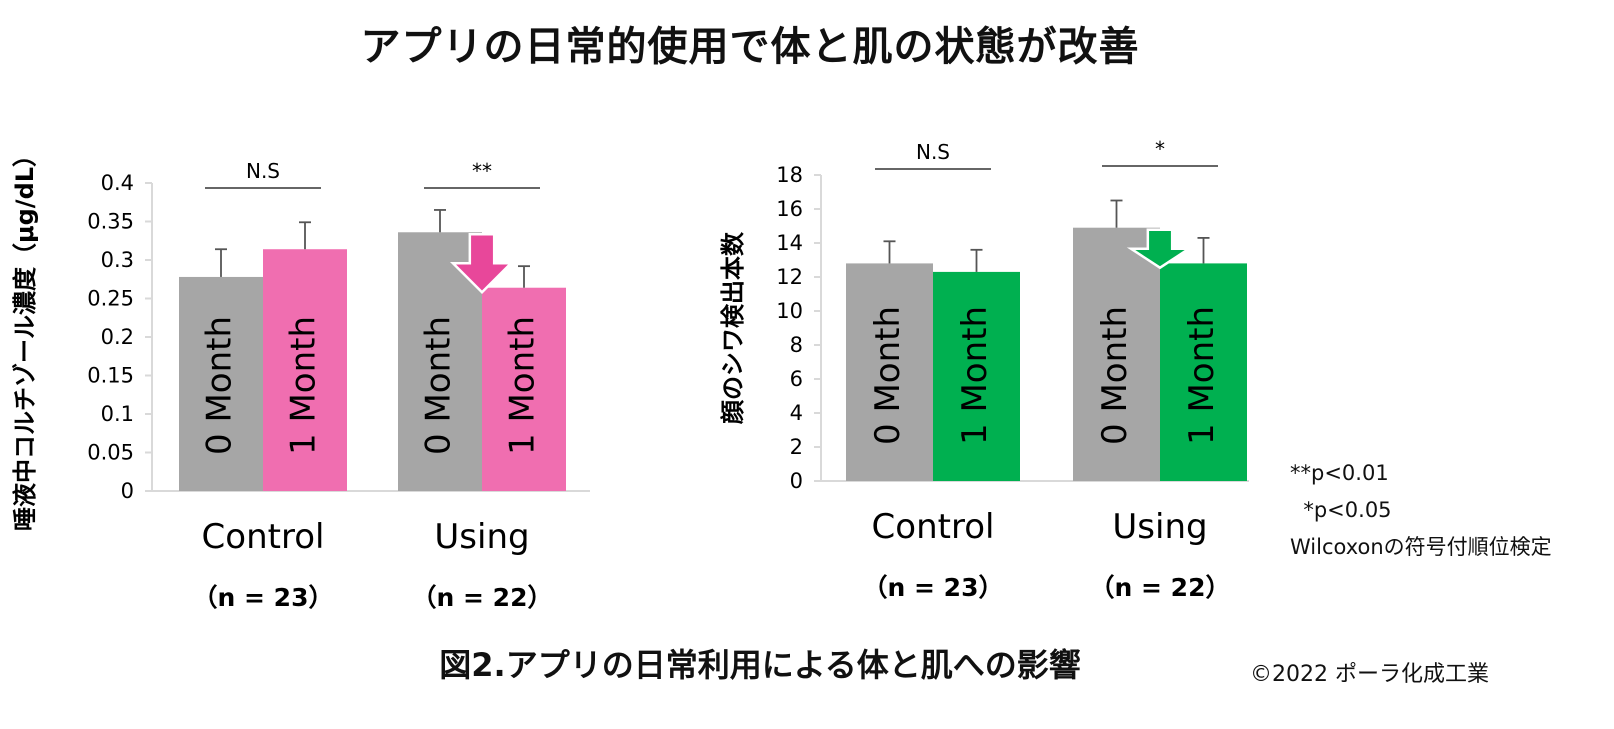 Image resolution: width=1614 pixels, height=729 pixels. What do you see at coordinates (789, 311) in the screenshot?
I see `y-tick-label: 10` at bounding box center [789, 311].